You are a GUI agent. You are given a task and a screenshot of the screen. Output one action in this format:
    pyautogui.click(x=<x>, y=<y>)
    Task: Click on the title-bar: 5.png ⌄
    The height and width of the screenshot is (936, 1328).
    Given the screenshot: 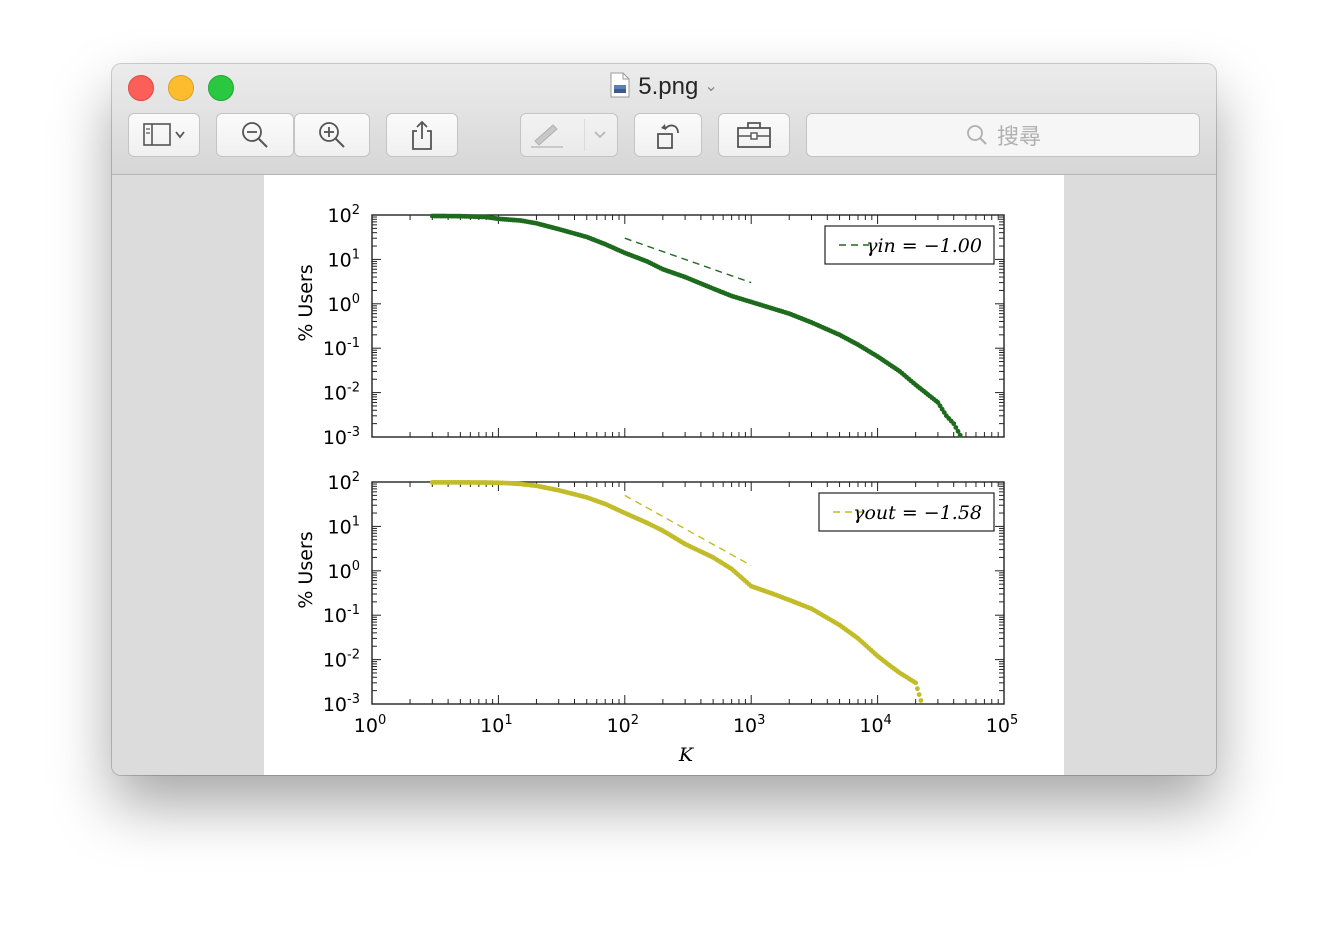 What is the action you would take?
    pyautogui.click(x=664, y=119)
    